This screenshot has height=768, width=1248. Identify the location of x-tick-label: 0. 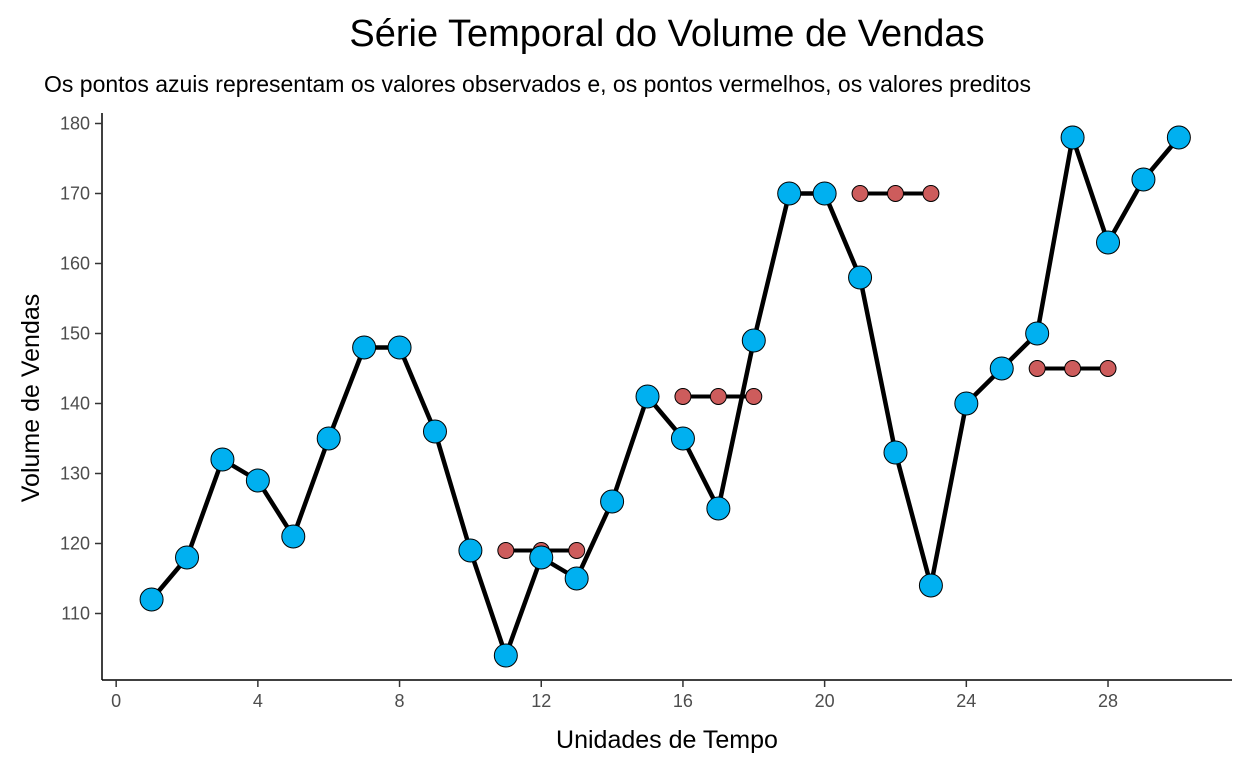
(116, 701).